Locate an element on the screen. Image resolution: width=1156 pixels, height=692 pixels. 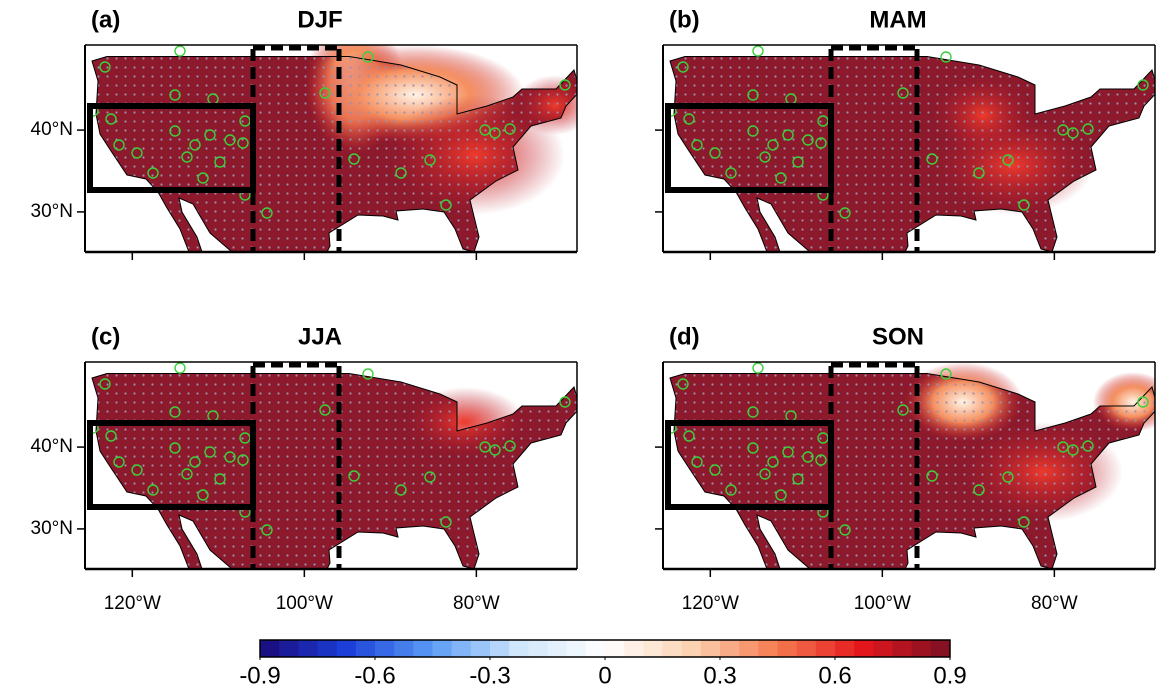
panel-title: DJF is located at coordinates (319, 19).